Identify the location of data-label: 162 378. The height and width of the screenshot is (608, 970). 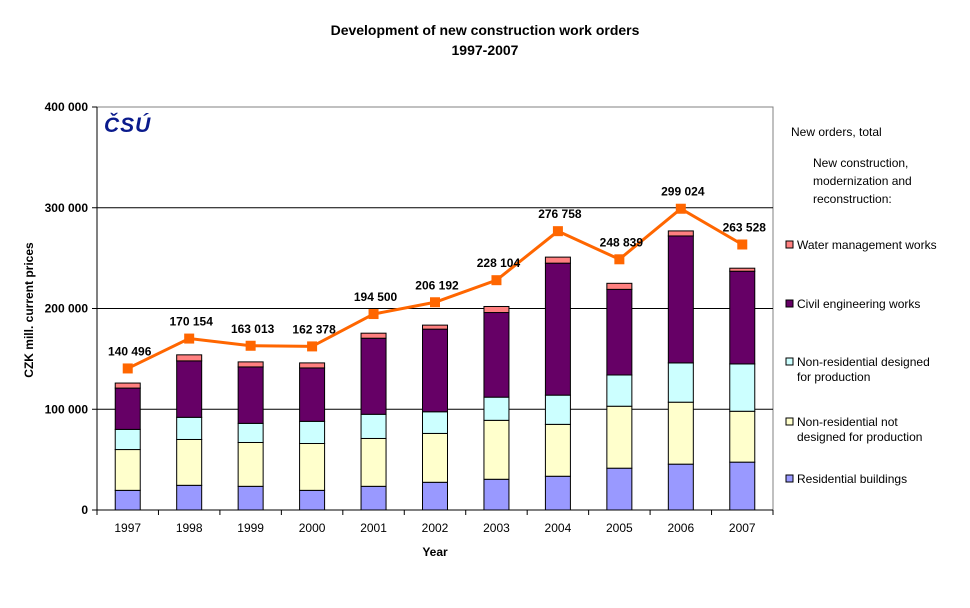
(314, 329).